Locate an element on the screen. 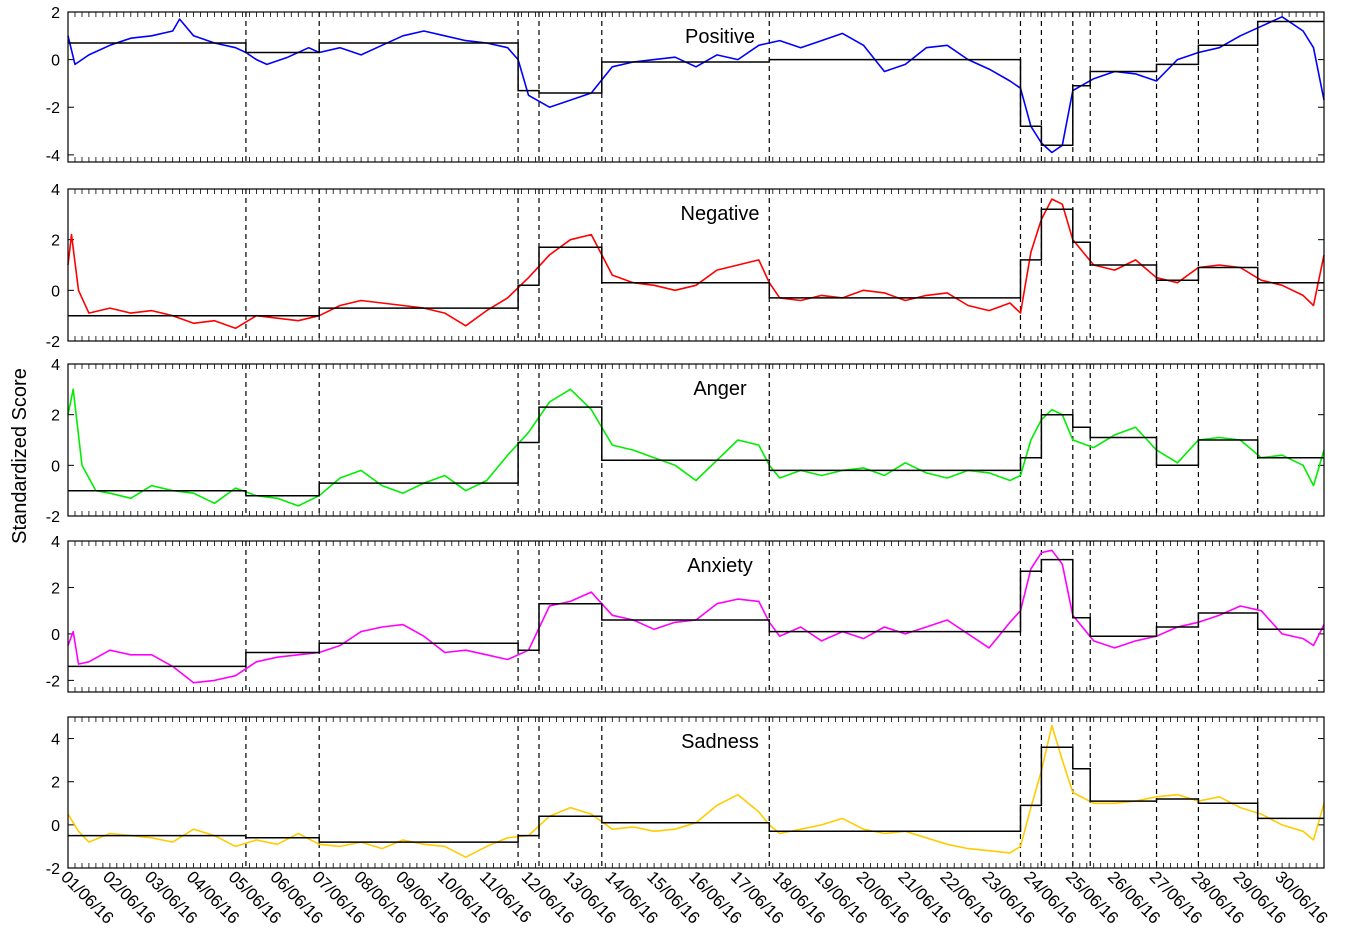 This screenshot has height=948, width=1345. positive-axes-frame is located at coordinates (696, 87).